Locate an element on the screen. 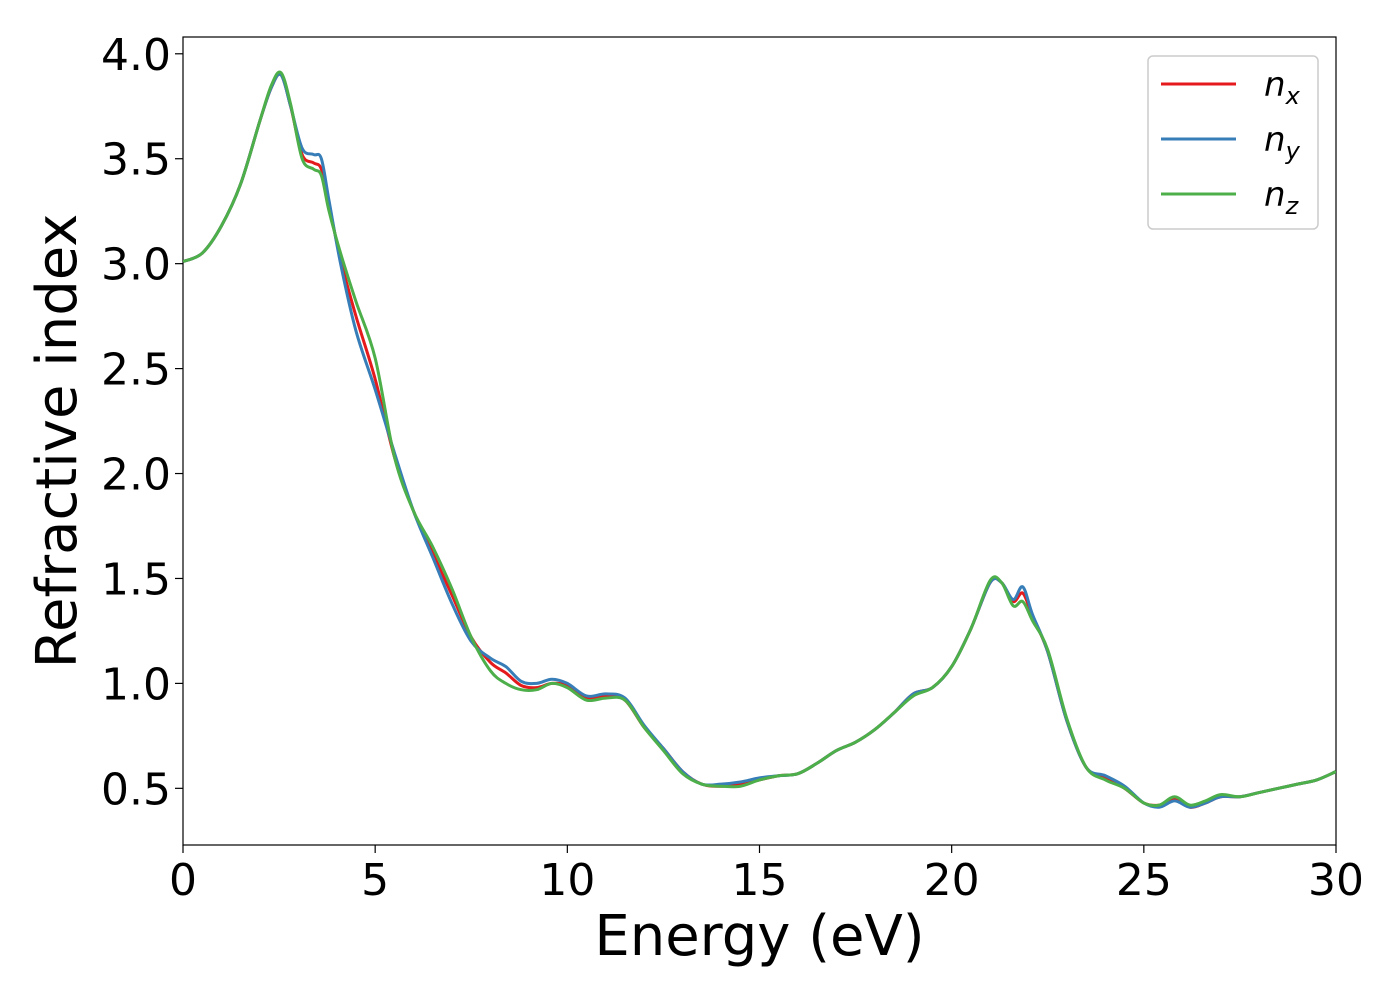 This screenshot has width=1400, height=1000. legend-label-x: nx is located at coordinates (1282, 87).